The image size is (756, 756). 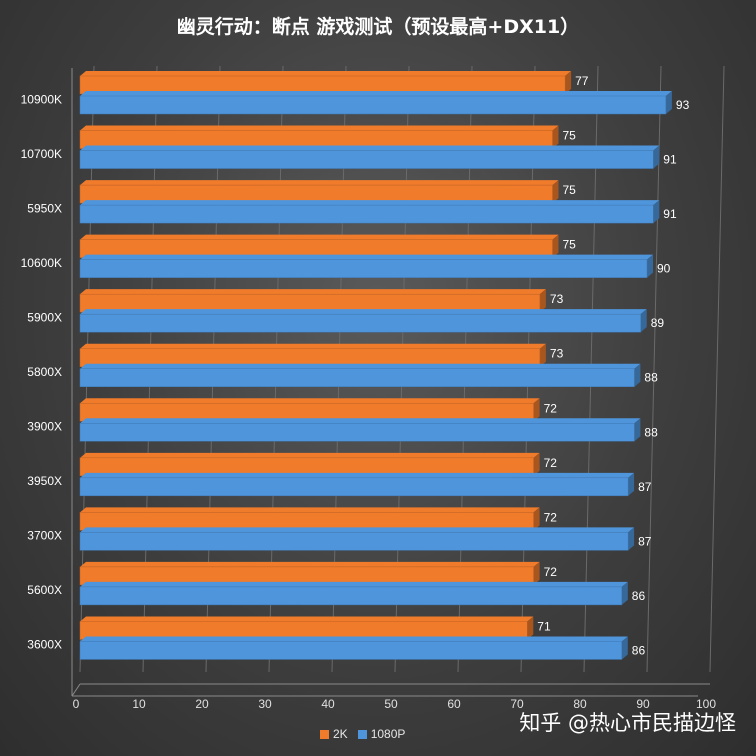 I want to click on x-tick-label: 10, so click(x=139, y=704).